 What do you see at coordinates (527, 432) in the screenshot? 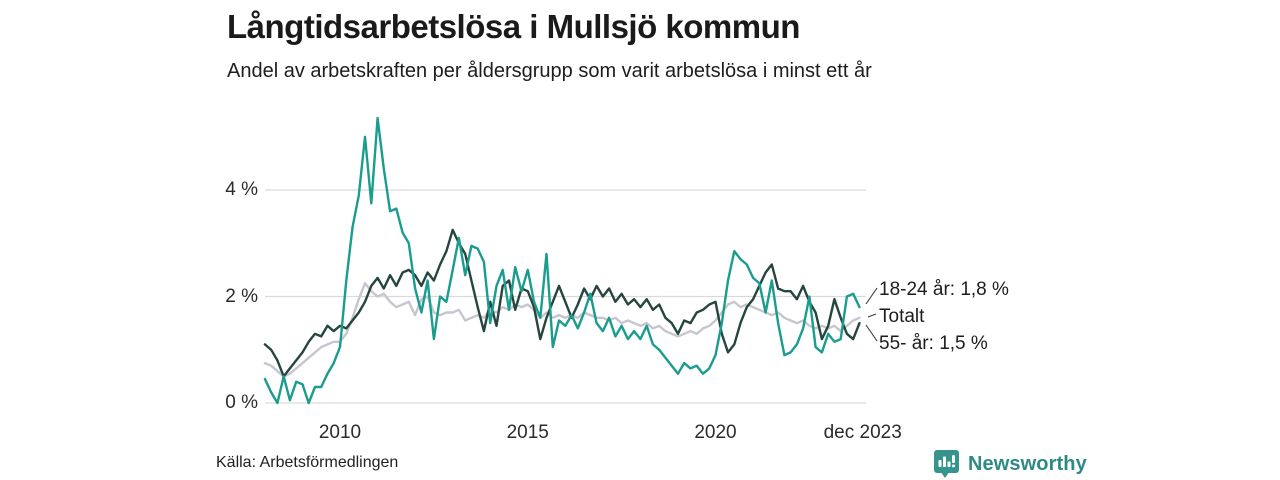
I see `x-tick-2015: 2015` at bounding box center [527, 432].